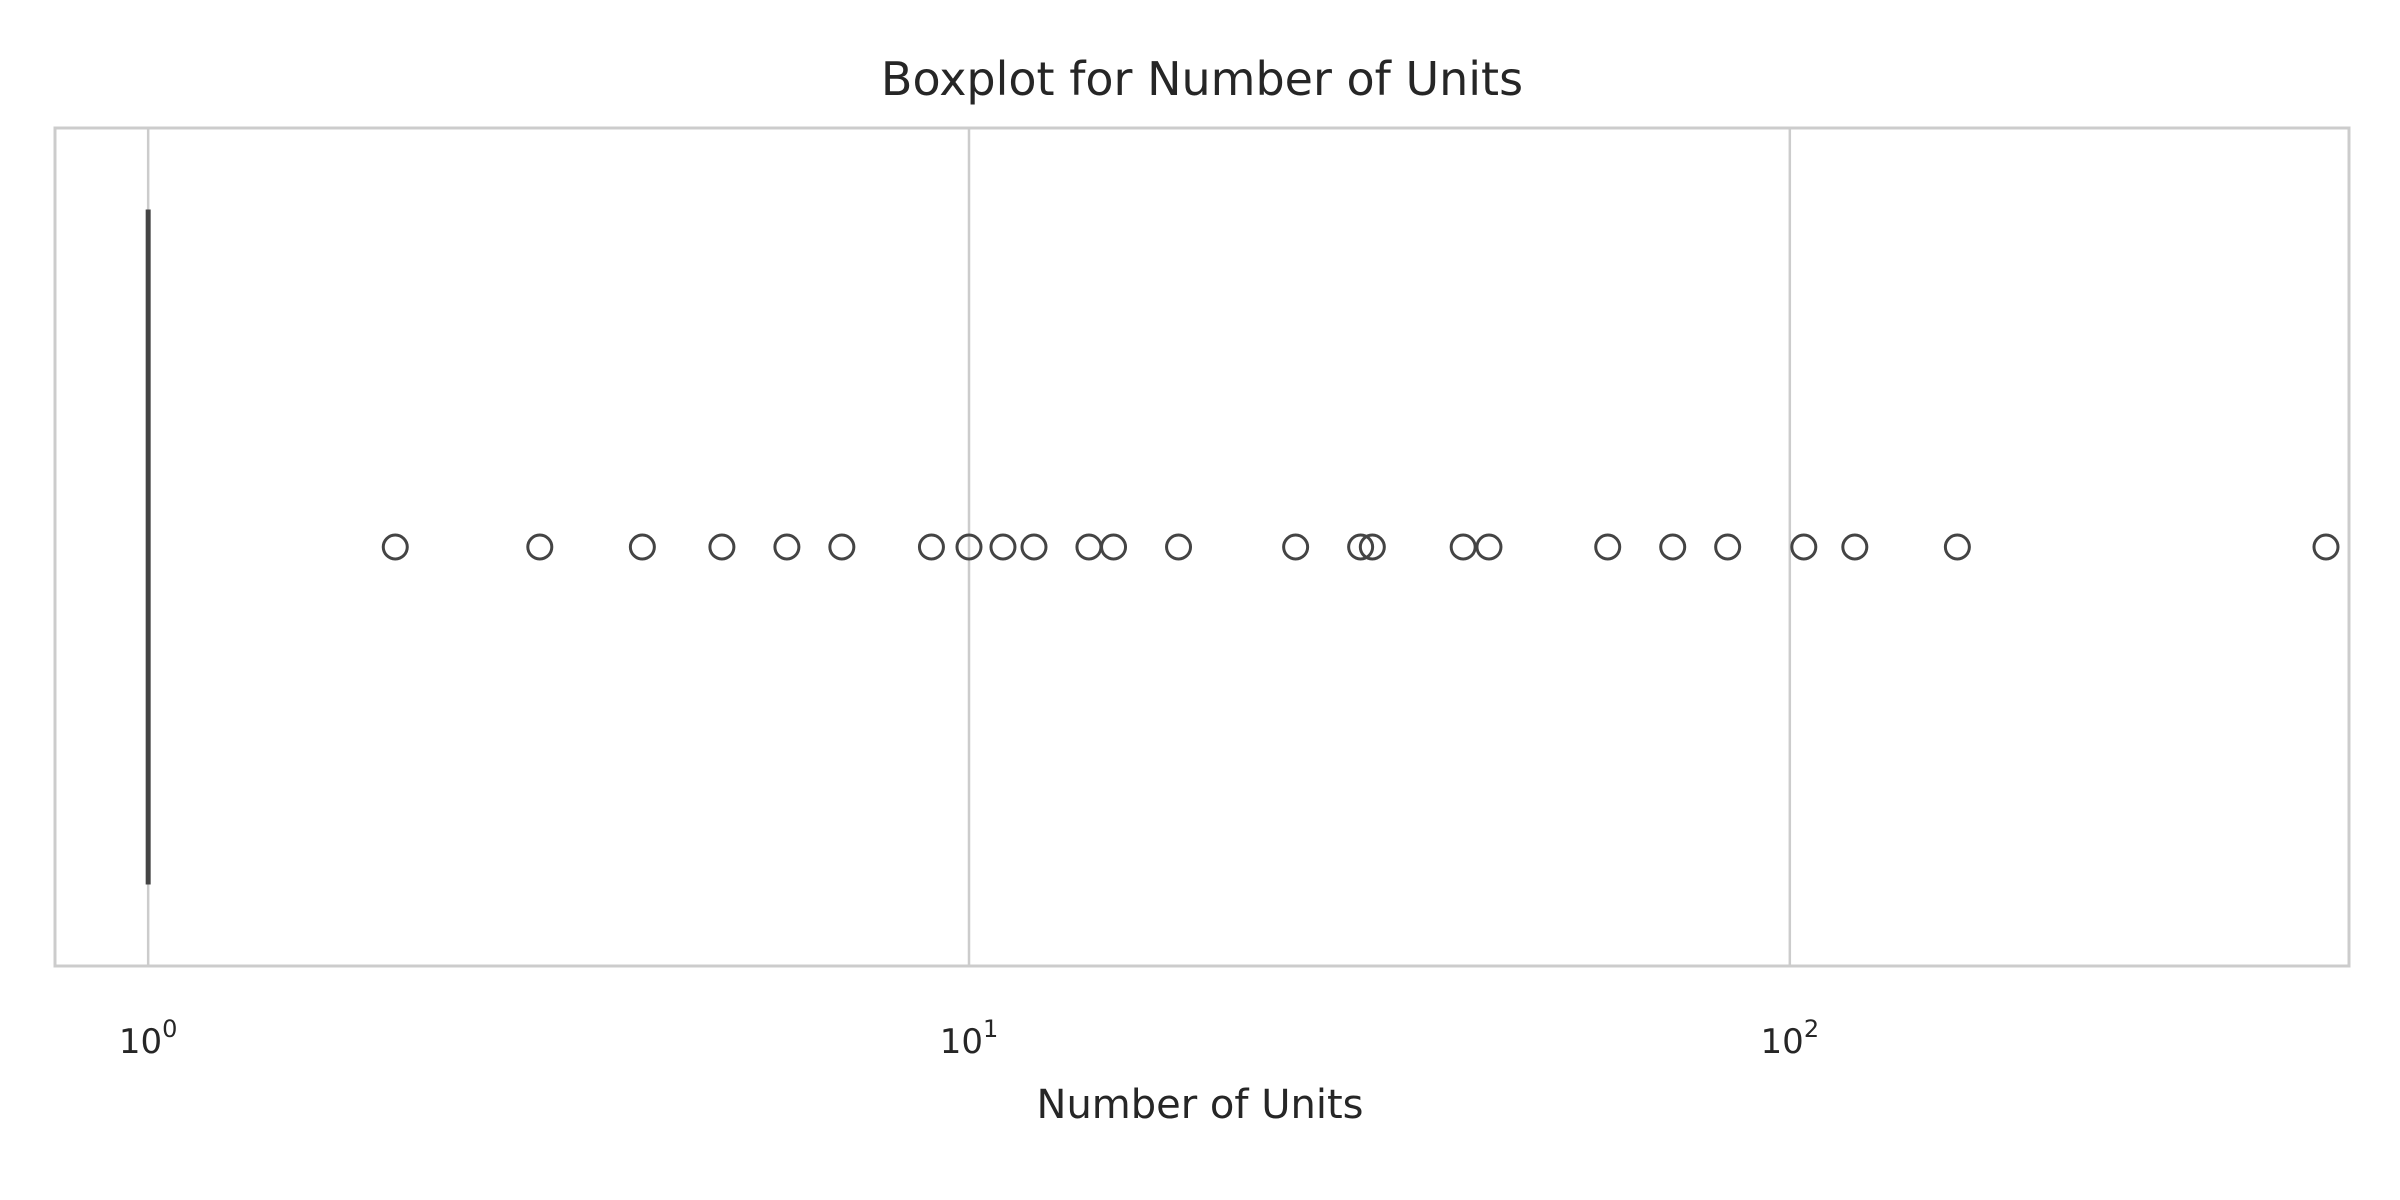  What do you see at coordinates (1202, 79) in the screenshot?
I see `chart-title: Boxplot for Number of Units` at bounding box center [1202, 79].